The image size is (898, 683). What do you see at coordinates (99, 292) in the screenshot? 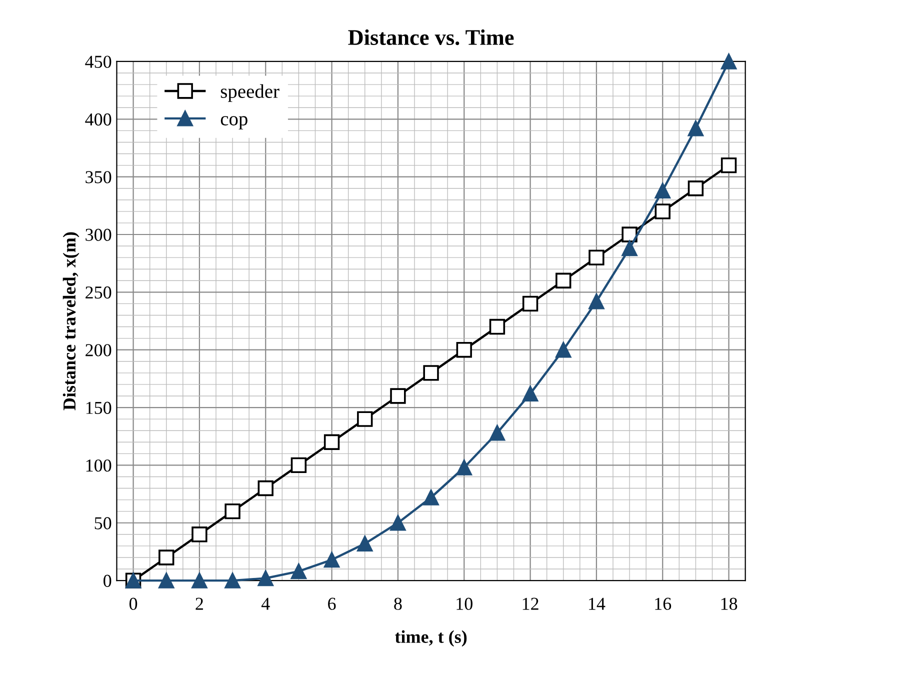
I see `y-tick-label: 250` at bounding box center [99, 292].